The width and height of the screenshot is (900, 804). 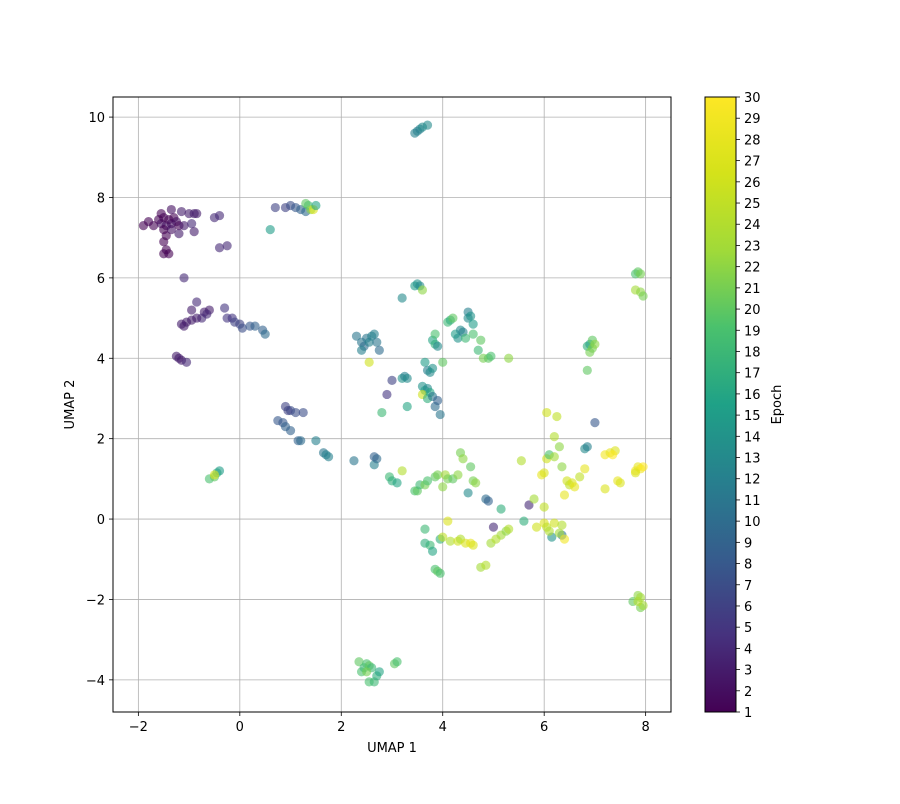 I want to click on colorbar-tick-label: 27, so click(x=752, y=162).